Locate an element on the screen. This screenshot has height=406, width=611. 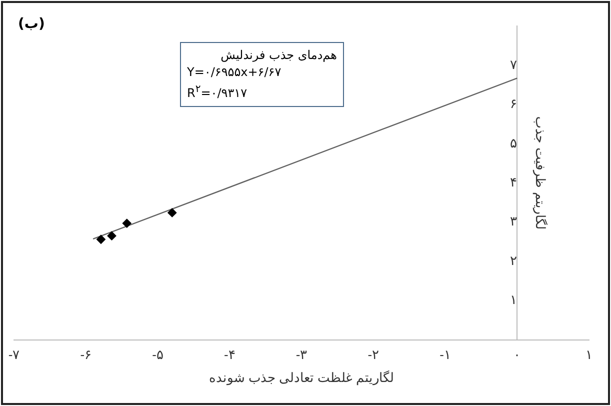
x-tick-label: -۷ is located at coordinates (14, 354).